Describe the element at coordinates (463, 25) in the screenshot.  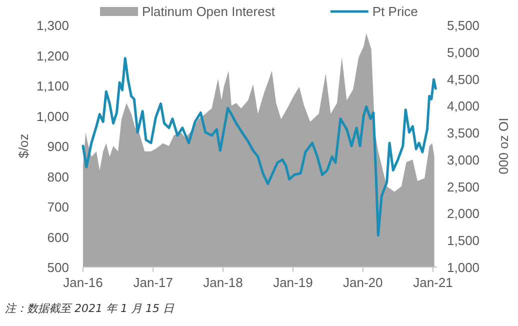
I see `y2-tick-label: 5,500` at that location.